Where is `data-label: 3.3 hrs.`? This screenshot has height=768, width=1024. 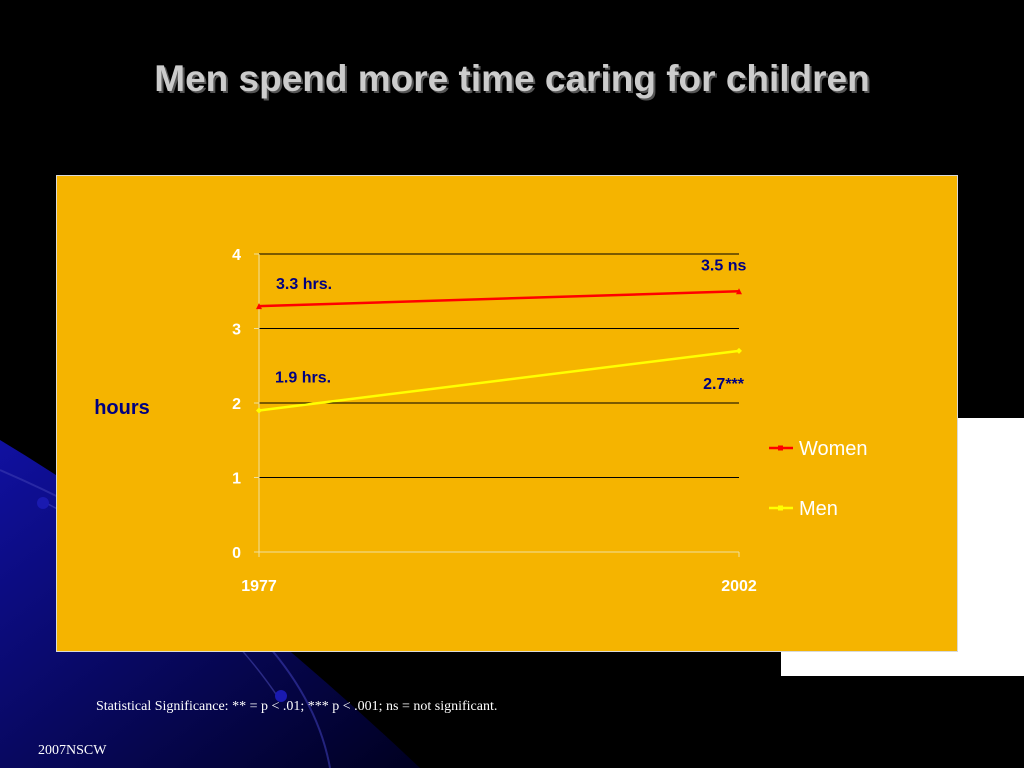
data-label: 3.3 hrs. is located at coordinates (304, 284).